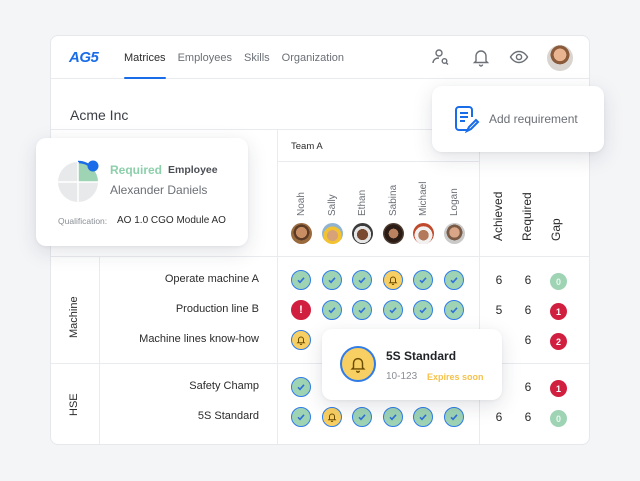 This screenshot has height=481, width=640. I want to click on achieved-header: Achieved, so click(498, 216).